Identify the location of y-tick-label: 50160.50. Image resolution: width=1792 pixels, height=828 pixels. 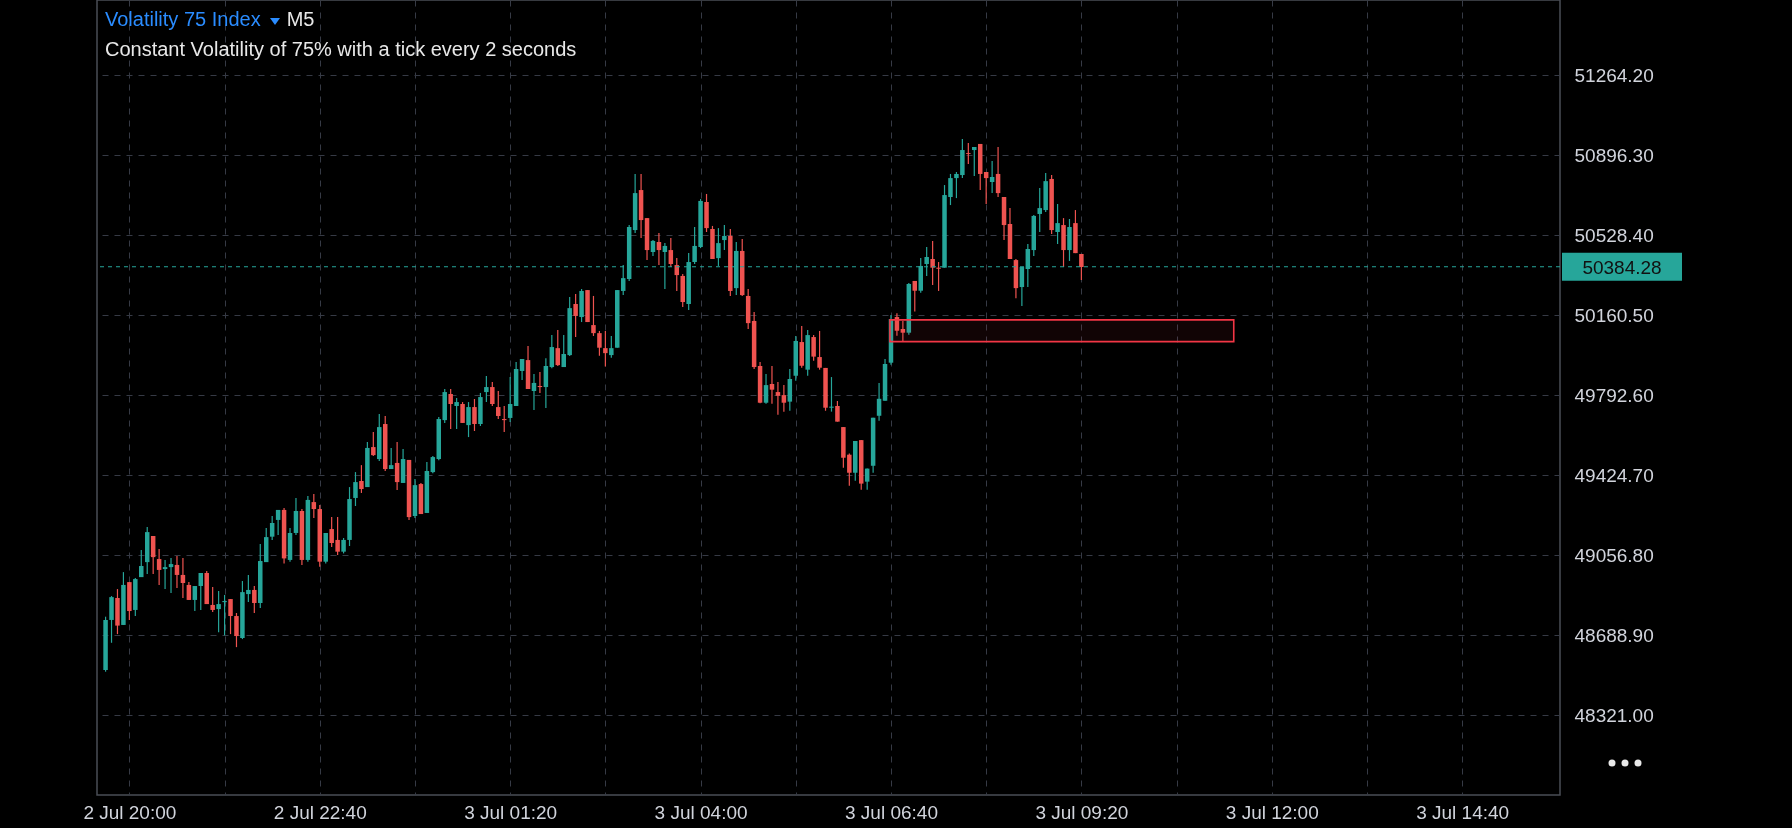
(1614, 315).